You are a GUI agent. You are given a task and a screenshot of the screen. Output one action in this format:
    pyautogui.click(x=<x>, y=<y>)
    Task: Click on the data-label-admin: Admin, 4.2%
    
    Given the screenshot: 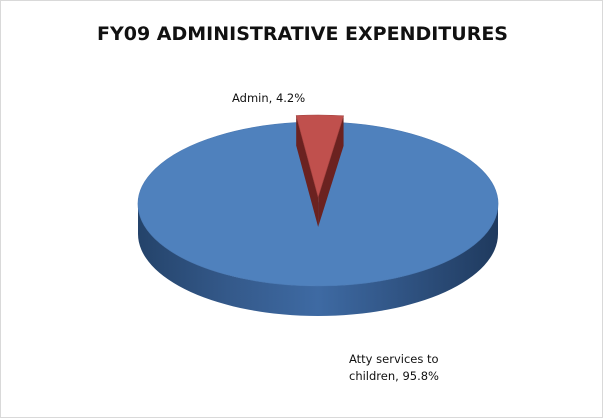 What is the action you would take?
    pyautogui.click(x=268, y=98)
    